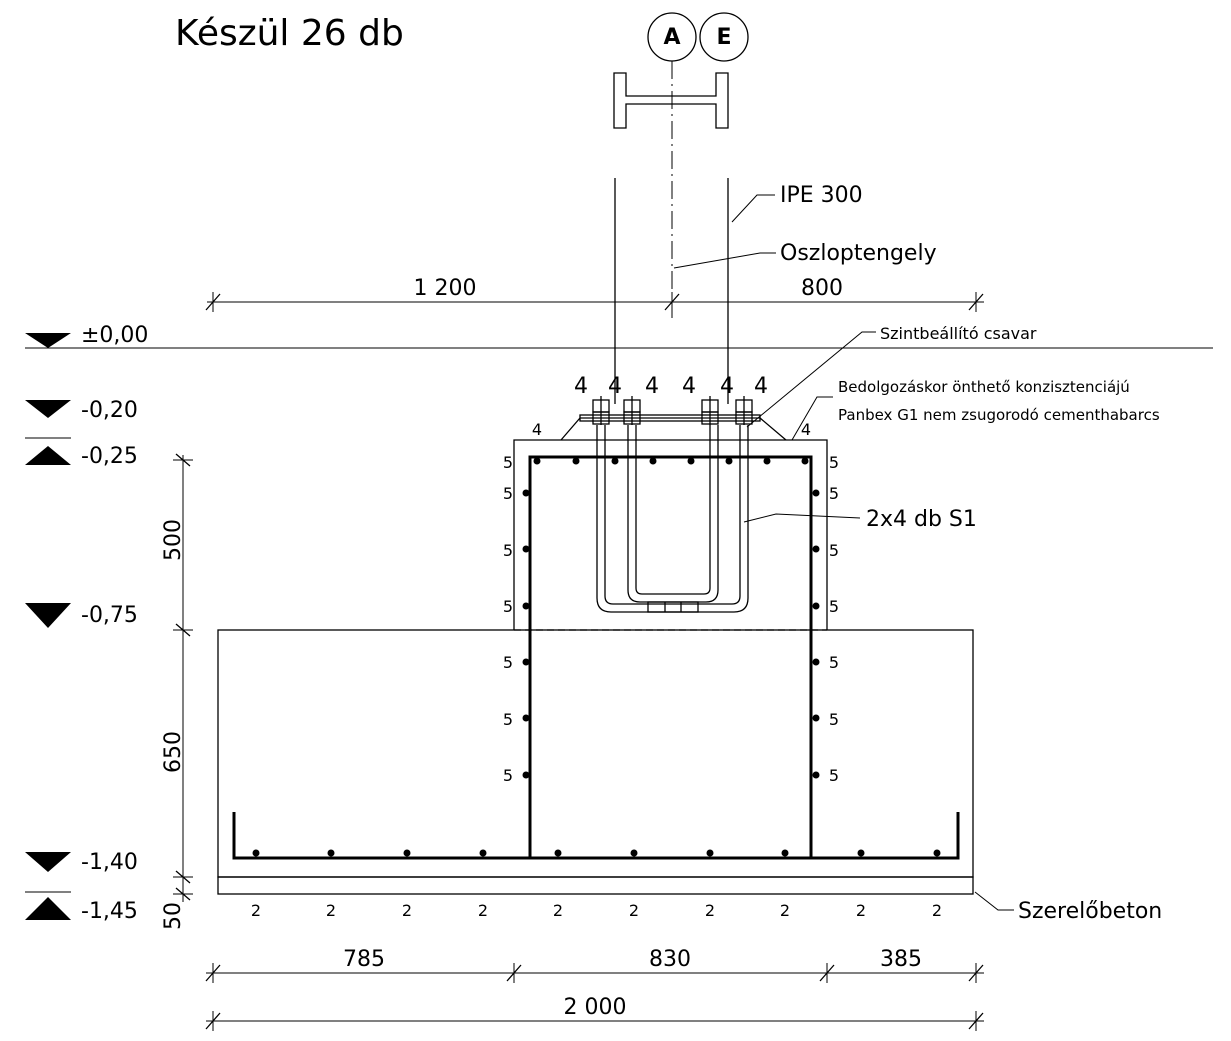 The height and width of the screenshot is (1041, 1231). I want to click on screw-label: Szintbeállító csavar, so click(958, 333).